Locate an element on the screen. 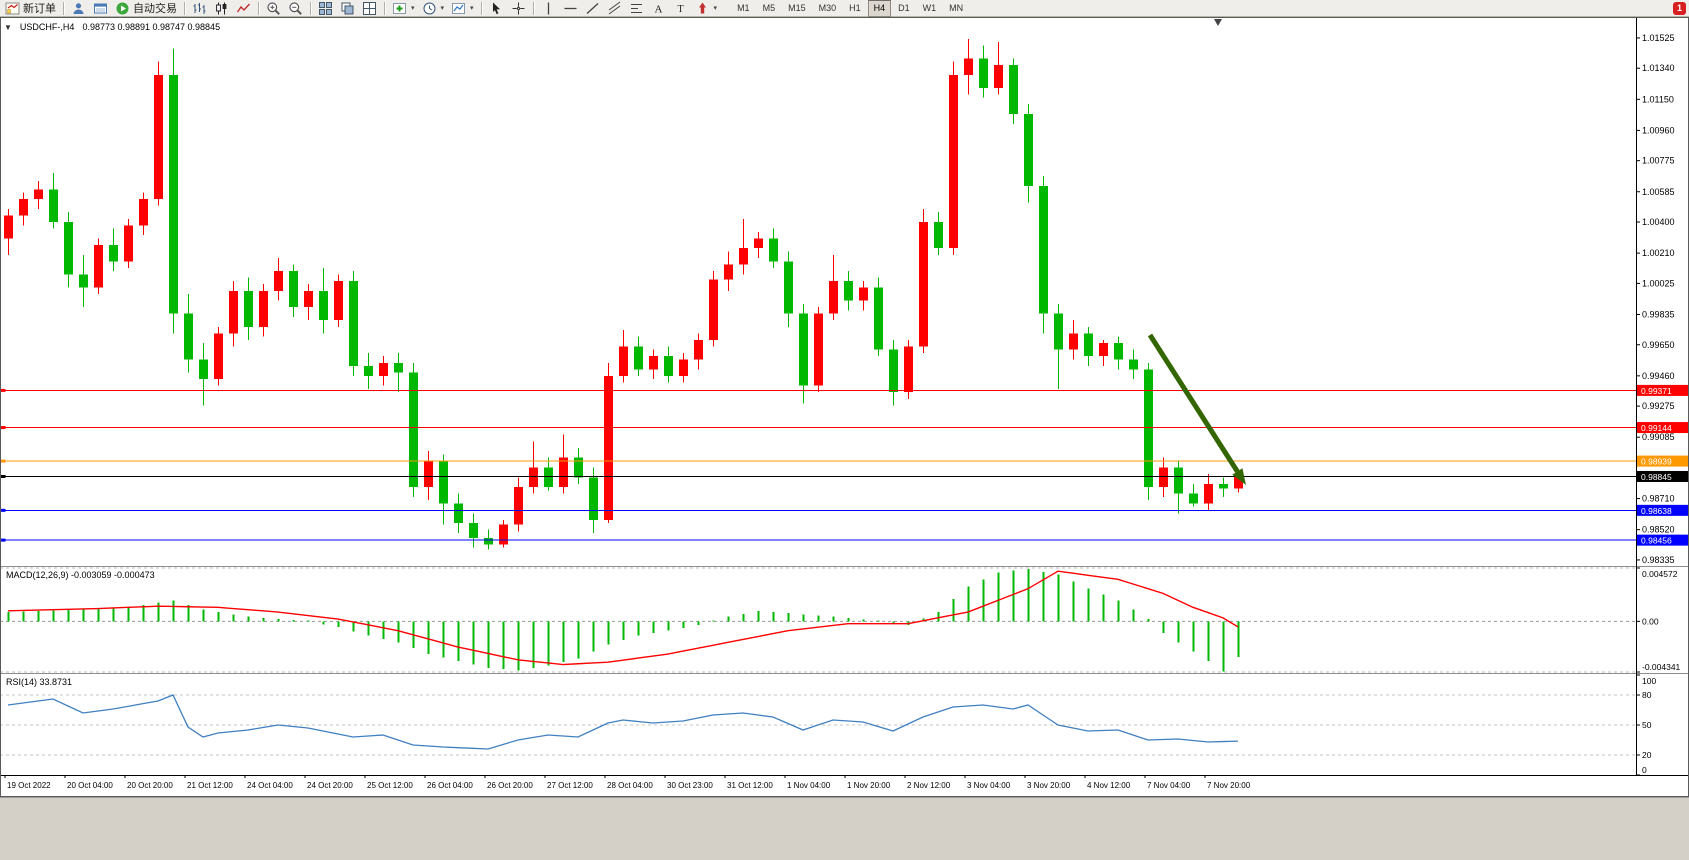 This screenshot has width=1689, height=860. periods-button: ▾ is located at coordinates (433, 8).